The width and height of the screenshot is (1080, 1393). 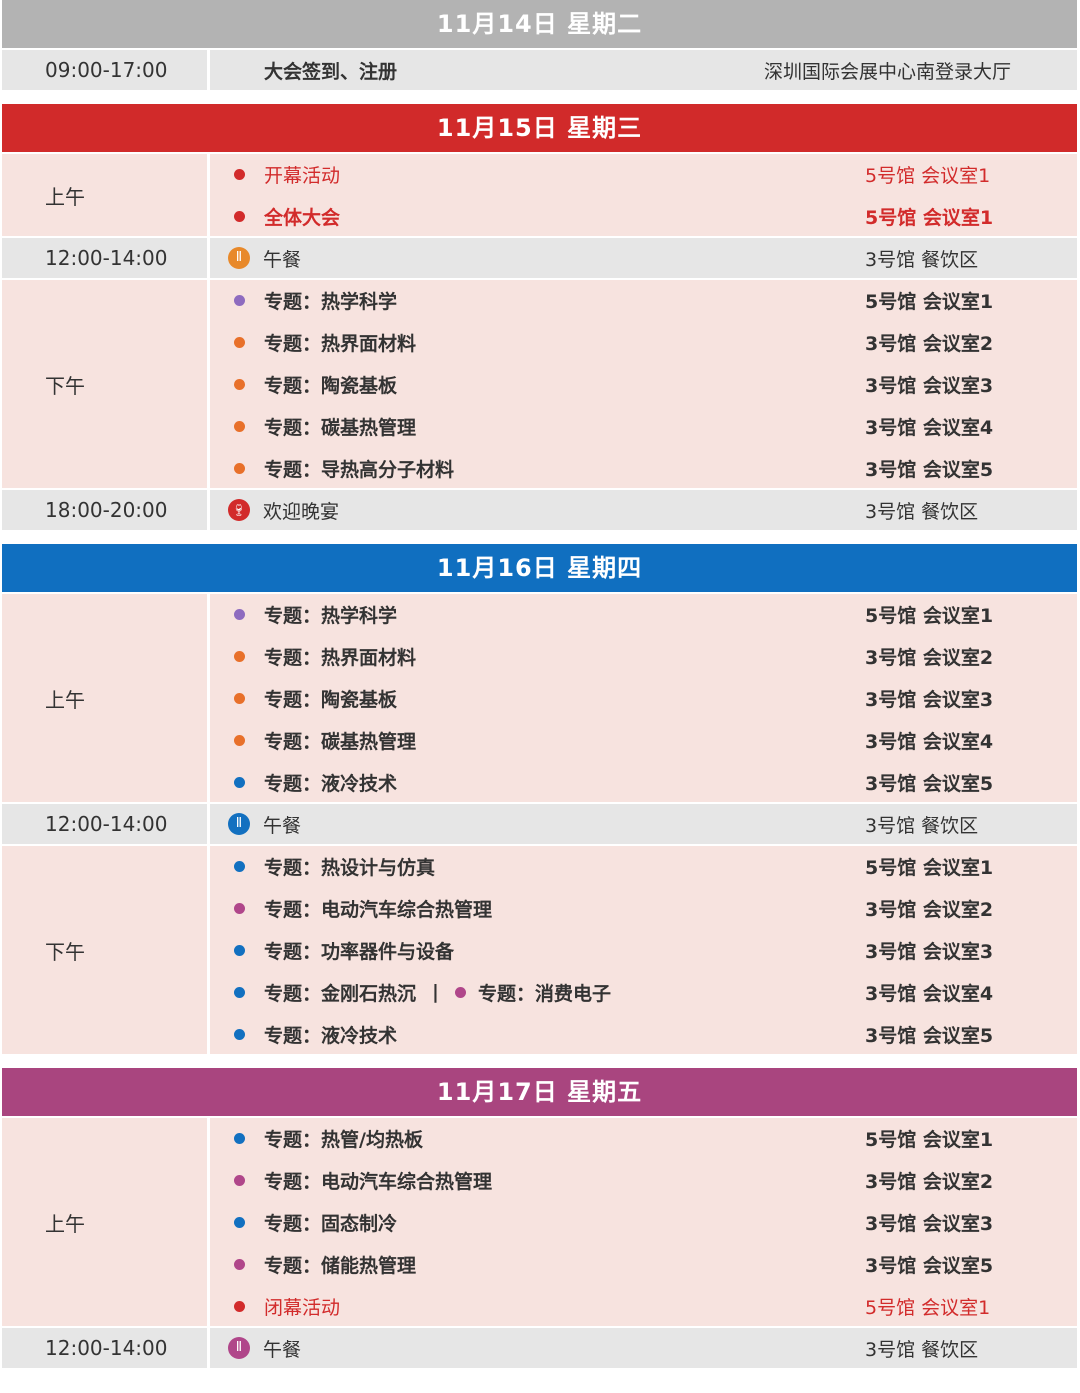 I want to click on schedule-block: 18:00-20:00 🍷︎ 欢迎晚宴 3号馆 餐饮区, so click(x=539, y=510).